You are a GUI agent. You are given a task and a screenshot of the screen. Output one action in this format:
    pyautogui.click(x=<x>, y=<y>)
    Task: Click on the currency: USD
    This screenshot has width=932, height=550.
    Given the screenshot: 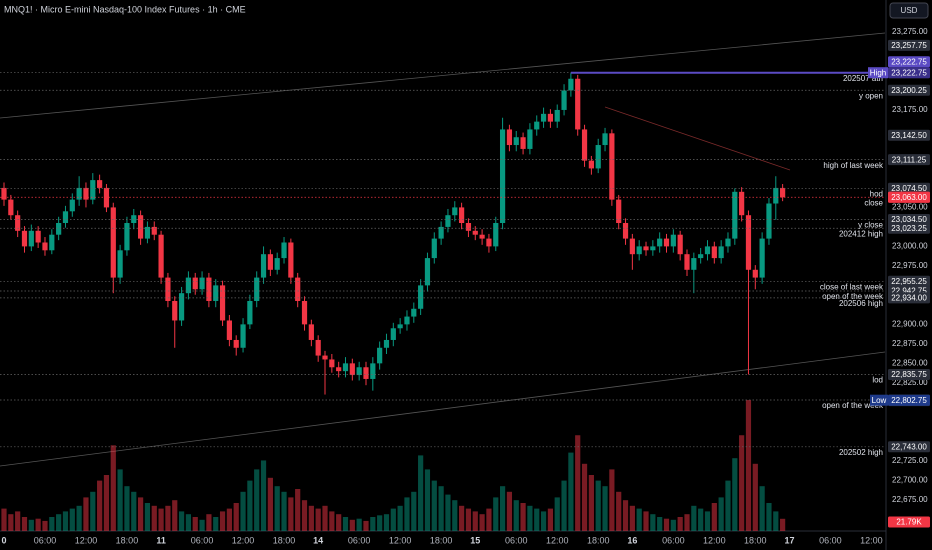 What is the action you would take?
    pyautogui.click(x=909, y=10)
    